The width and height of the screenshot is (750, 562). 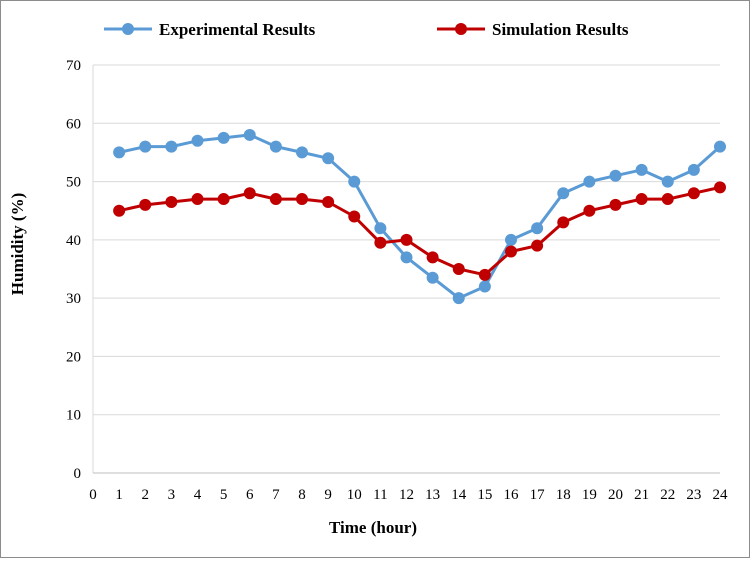 I want to click on y-tick-label: 70, so click(x=73, y=66).